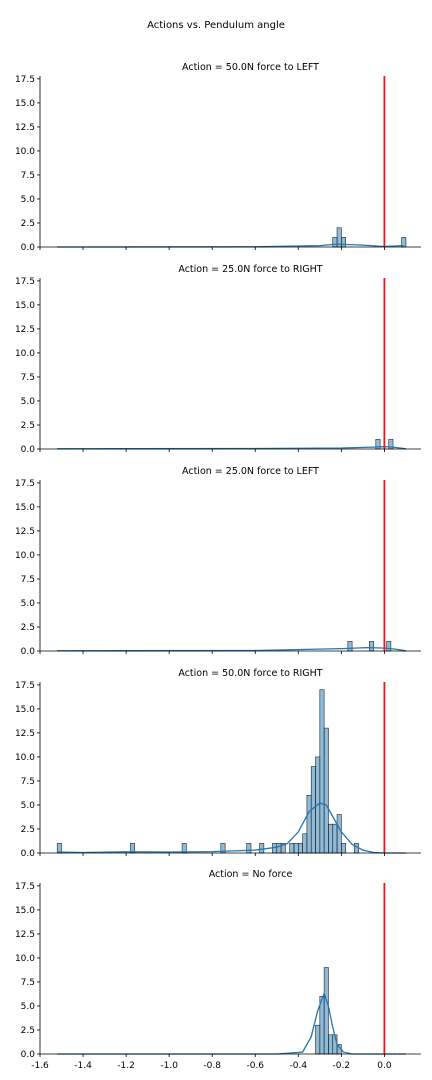  I want to click on x-tick-label: -0.2, so click(342, 1066).